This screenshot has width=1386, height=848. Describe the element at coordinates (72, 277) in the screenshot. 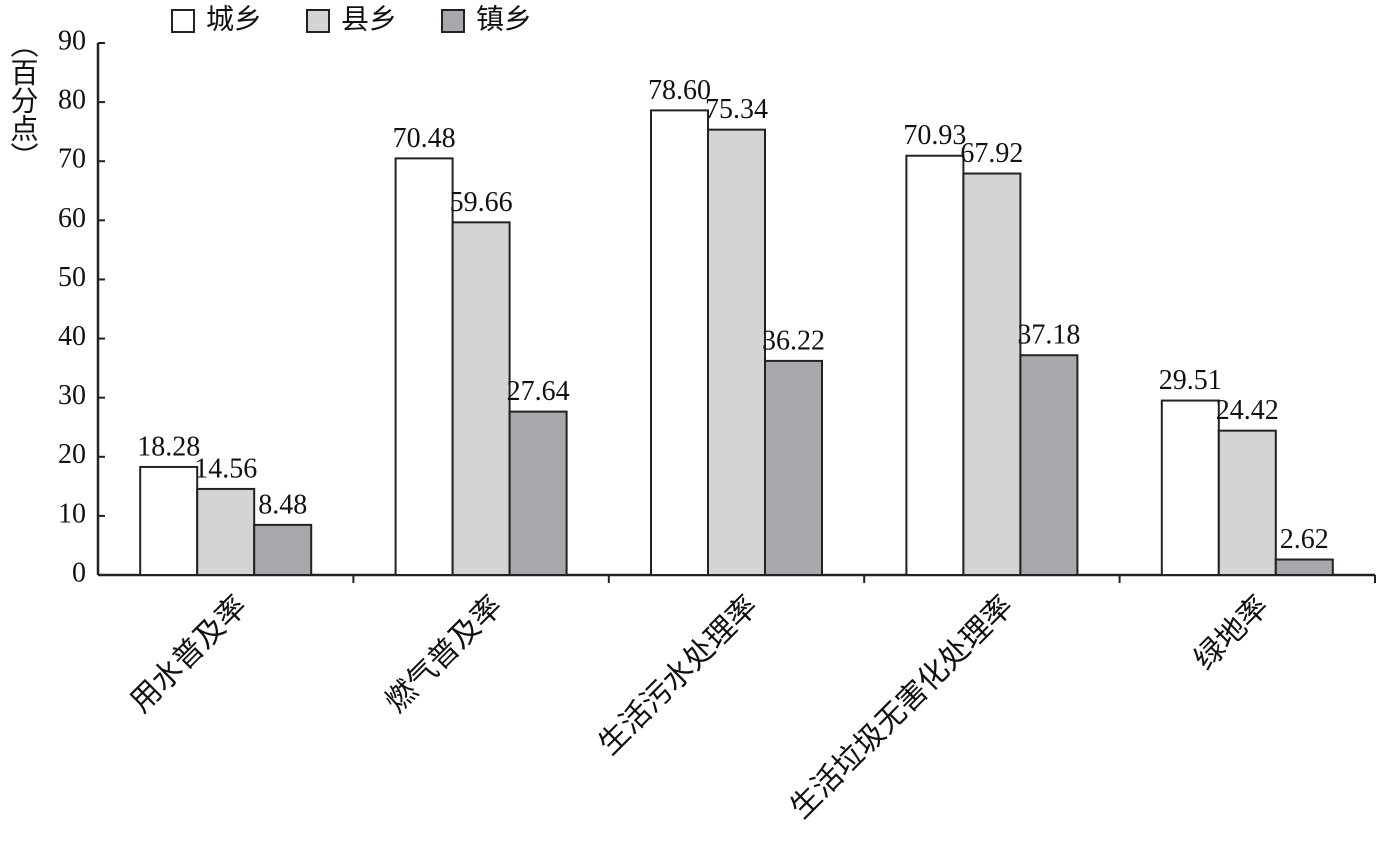

I see `y-tick-label: 50` at that location.